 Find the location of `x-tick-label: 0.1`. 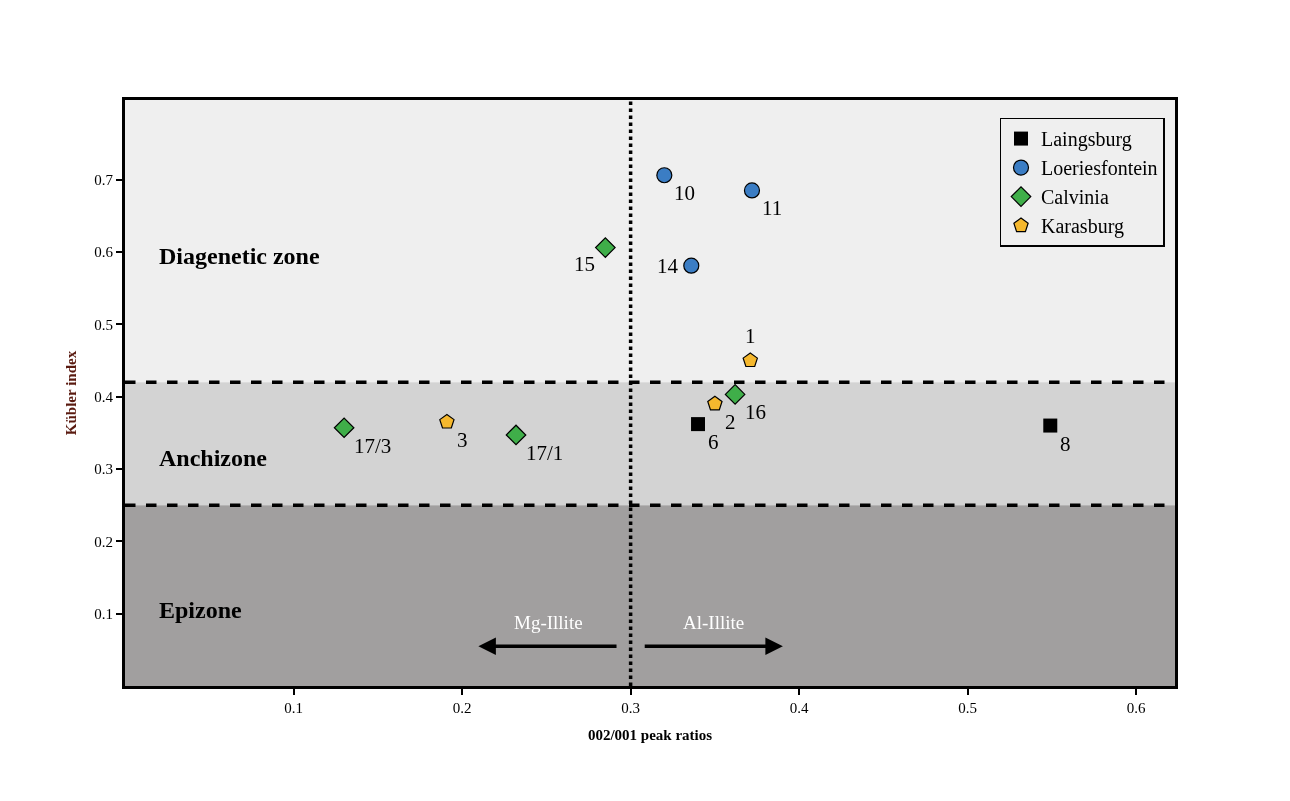

x-tick-label: 0.1 is located at coordinates (293, 708).